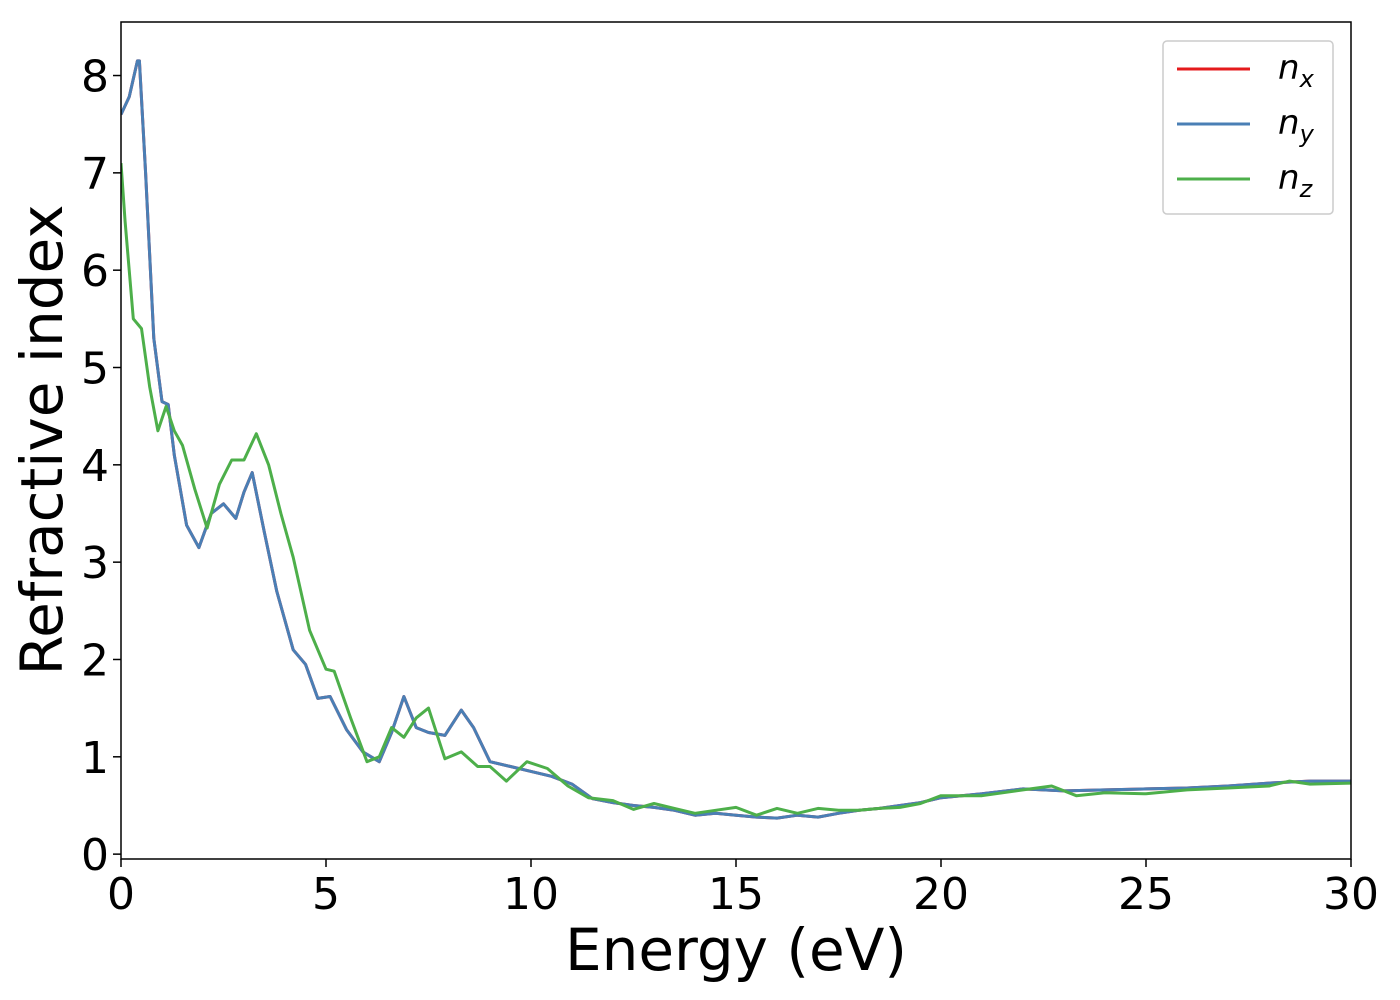 This screenshot has height=1000, width=1400. Describe the element at coordinates (1248, 127) in the screenshot. I see `legend-box` at that location.